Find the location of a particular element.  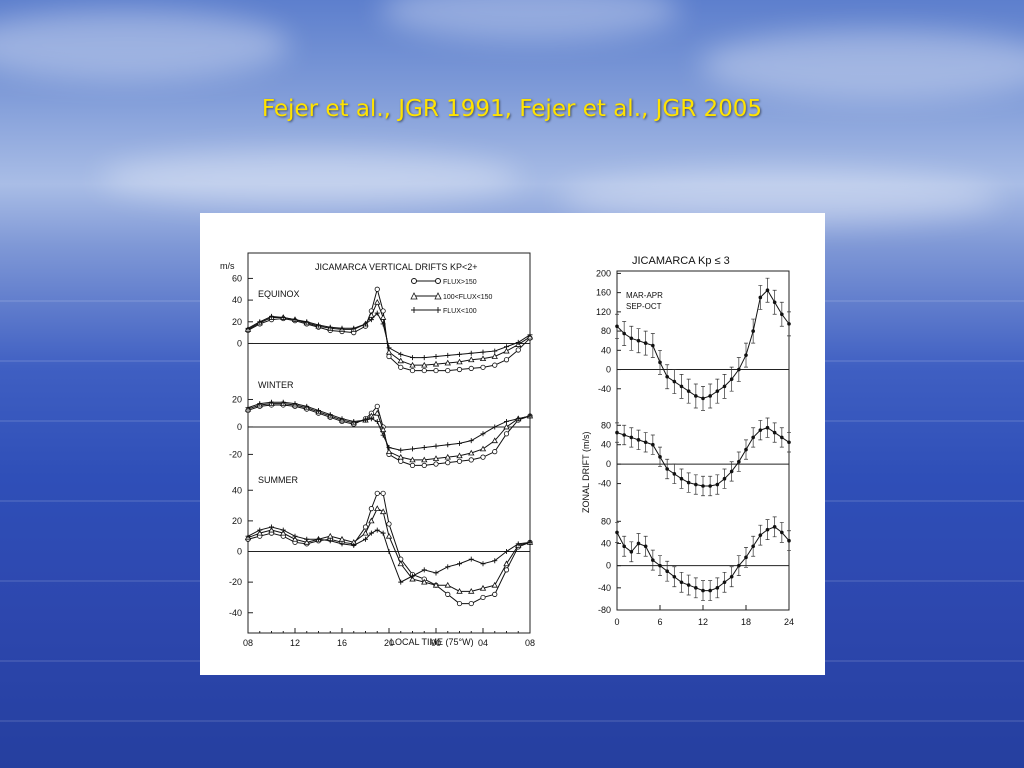

left-x-tick-label: 20 is located at coordinates (389, 643).